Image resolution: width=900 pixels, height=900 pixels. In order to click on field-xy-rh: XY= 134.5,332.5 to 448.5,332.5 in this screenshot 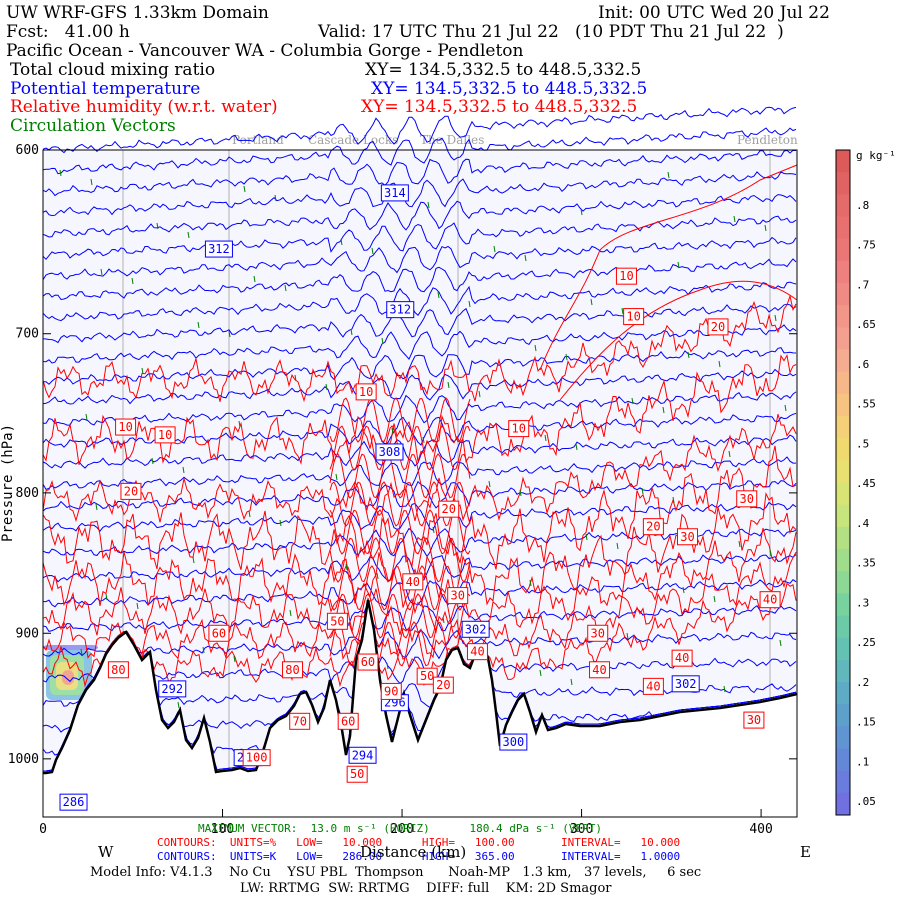, I will do `click(499, 107)`.